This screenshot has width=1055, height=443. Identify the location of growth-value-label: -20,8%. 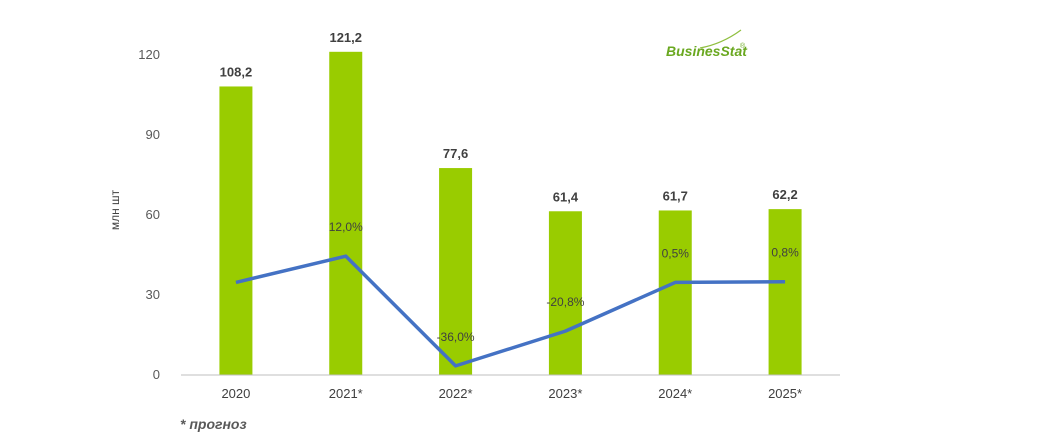
(565, 302).